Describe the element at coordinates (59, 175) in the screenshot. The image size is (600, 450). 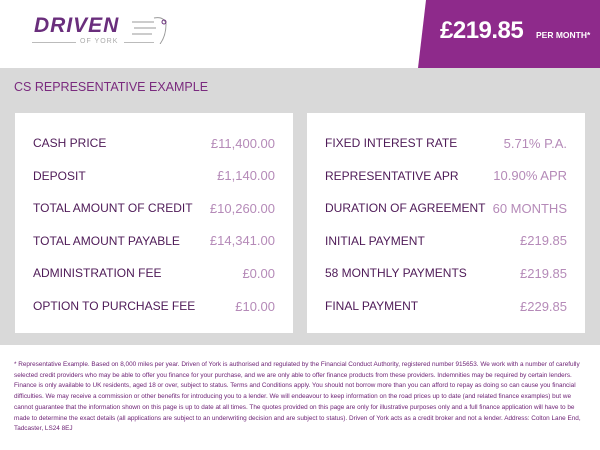
I see `finance-label: DEPOSIT` at that location.